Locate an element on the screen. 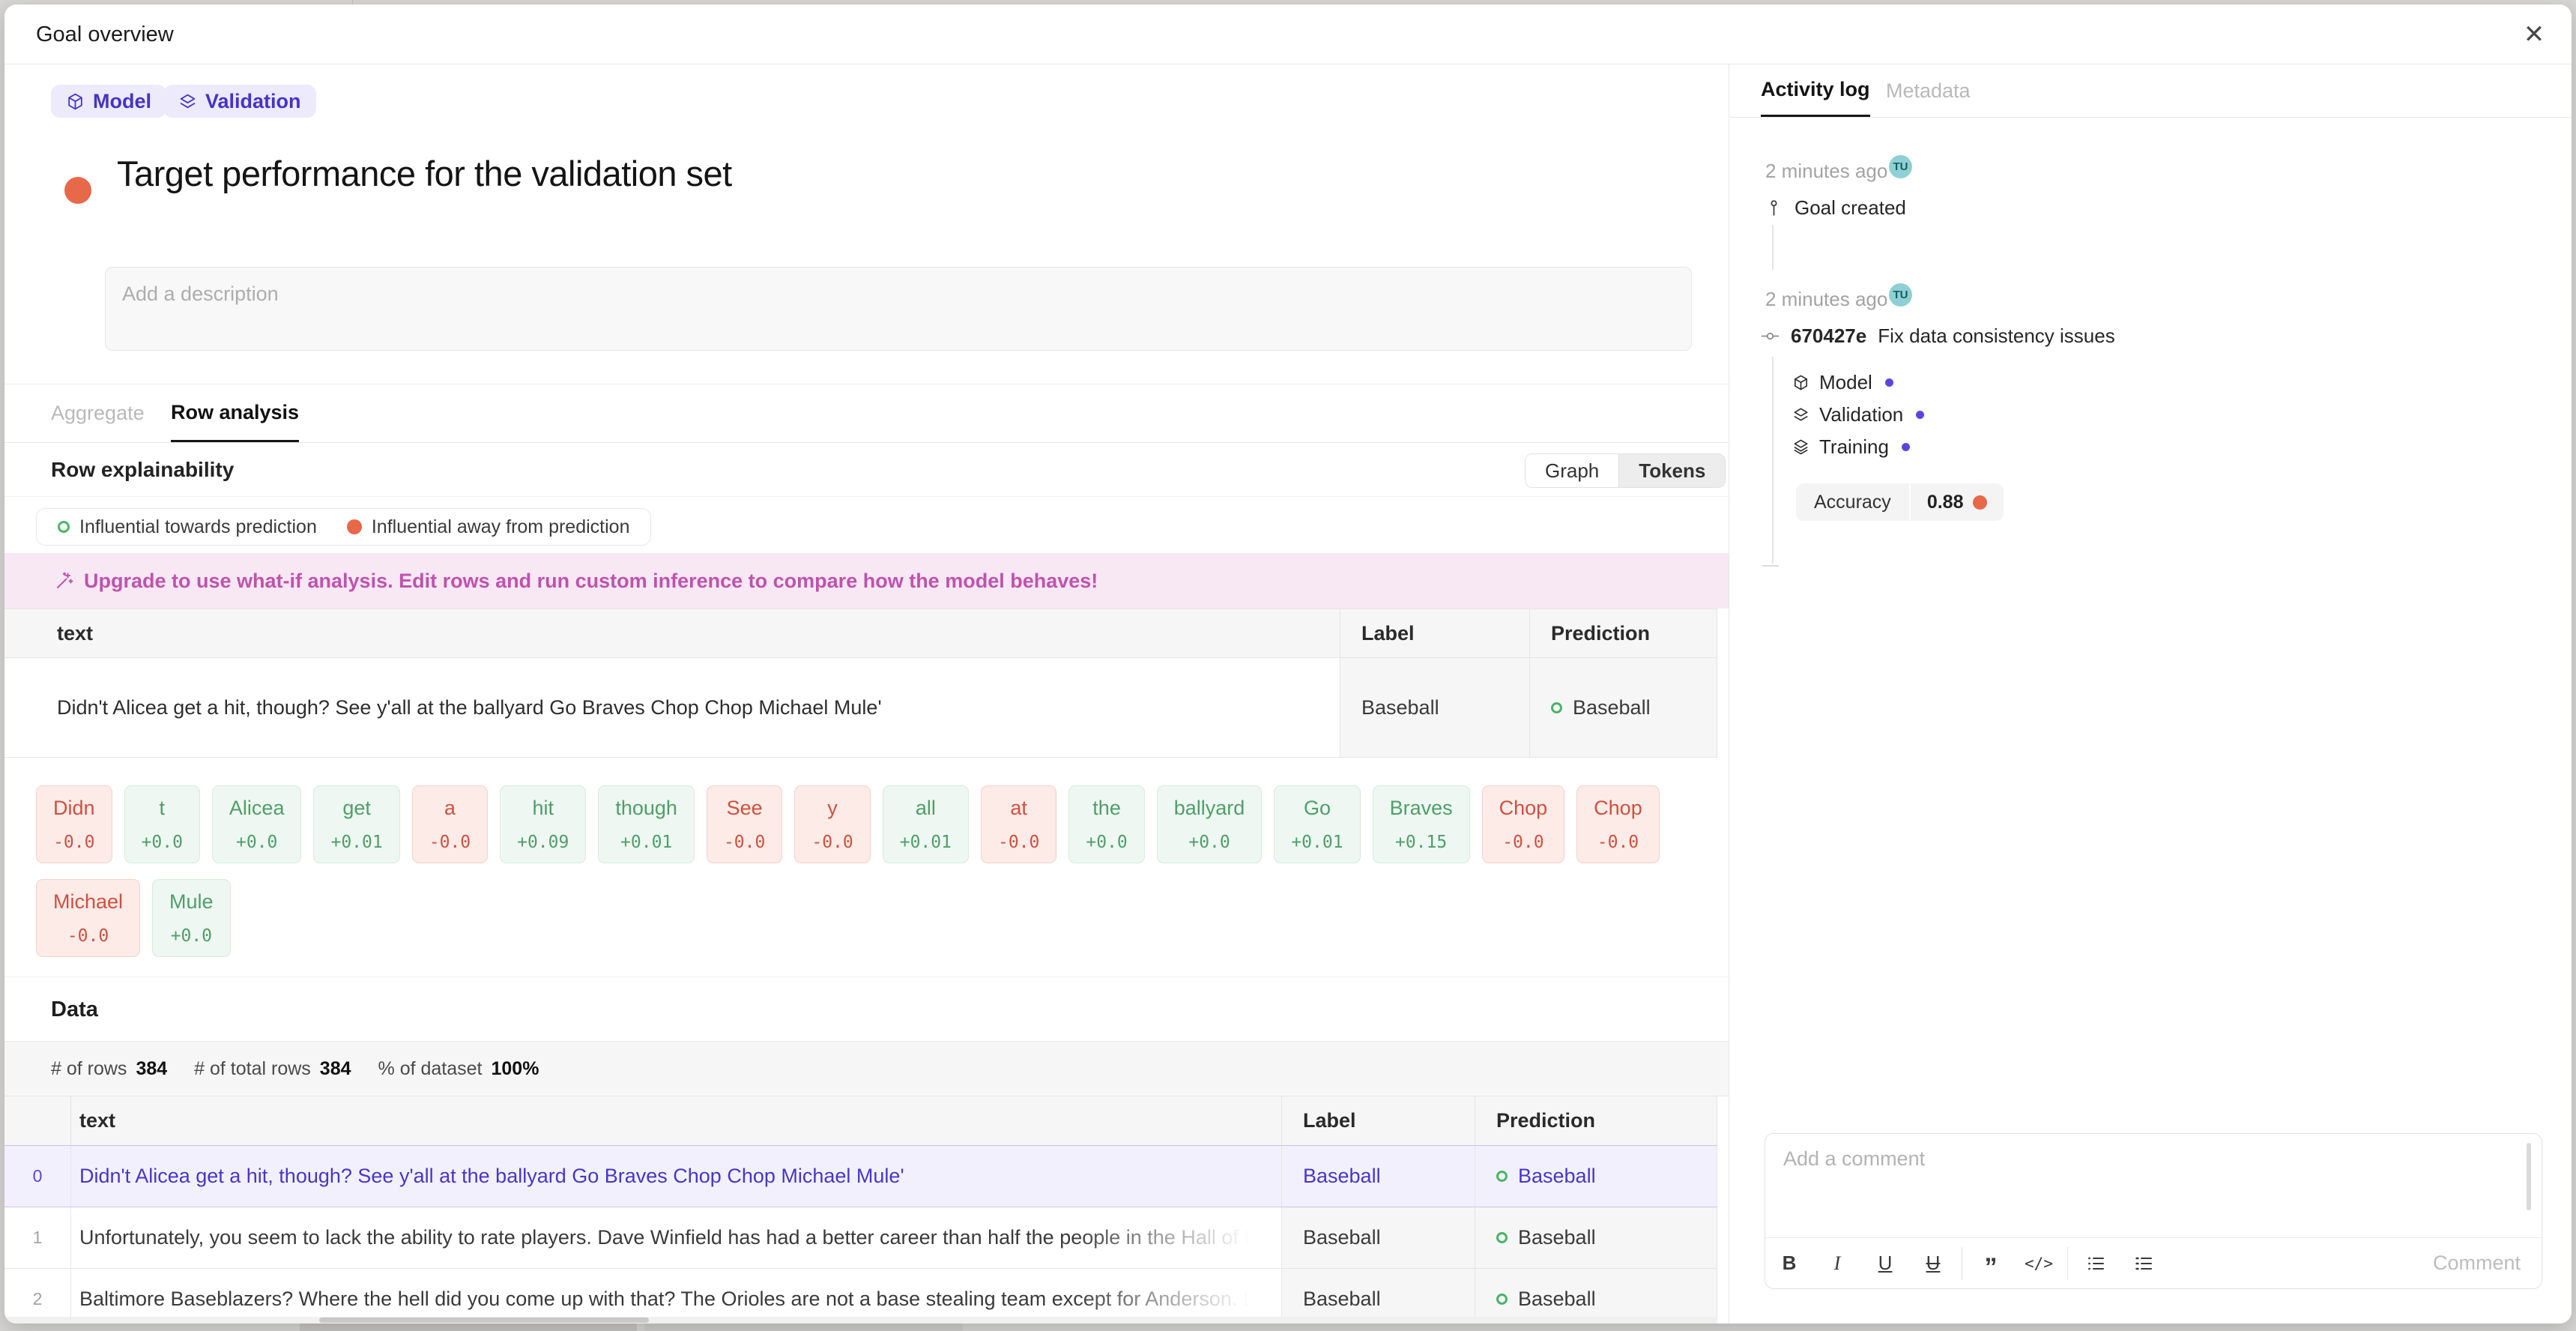 The width and height of the screenshot is (2576, 1331). token-word: Braves is located at coordinates (1421, 808).